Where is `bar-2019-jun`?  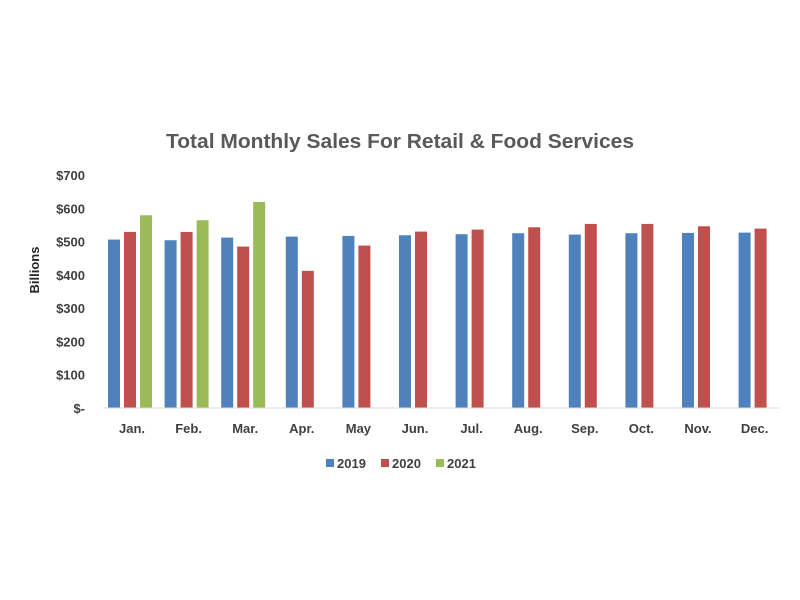 bar-2019-jun is located at coordinates (405, 321).